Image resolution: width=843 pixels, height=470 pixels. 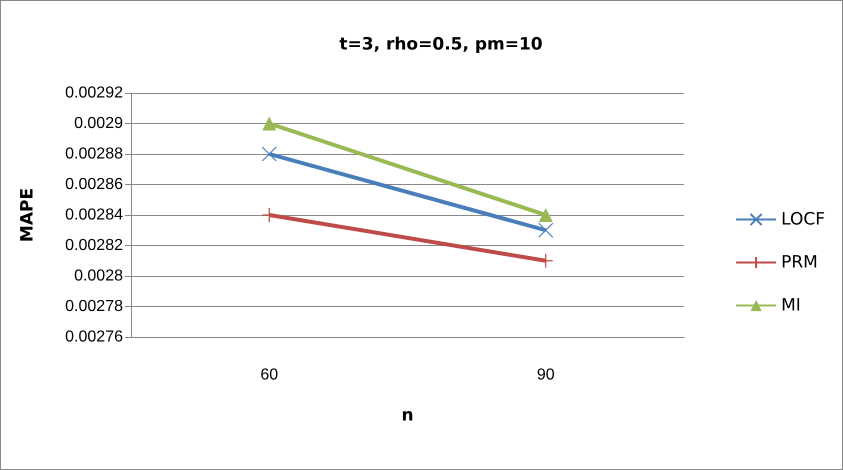 I want to click on y-tick-label: 0.00292, so click(x=94, y=93).